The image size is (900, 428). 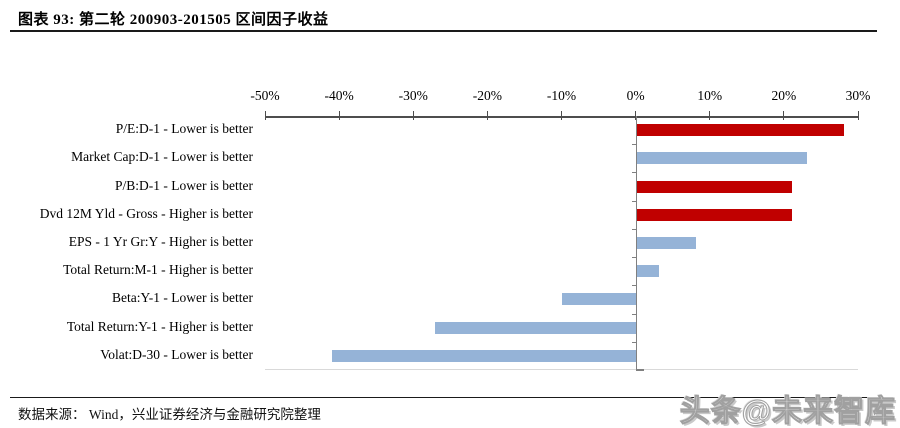 I want to click on category-axis-end-tick, so click(x=639, y=370).